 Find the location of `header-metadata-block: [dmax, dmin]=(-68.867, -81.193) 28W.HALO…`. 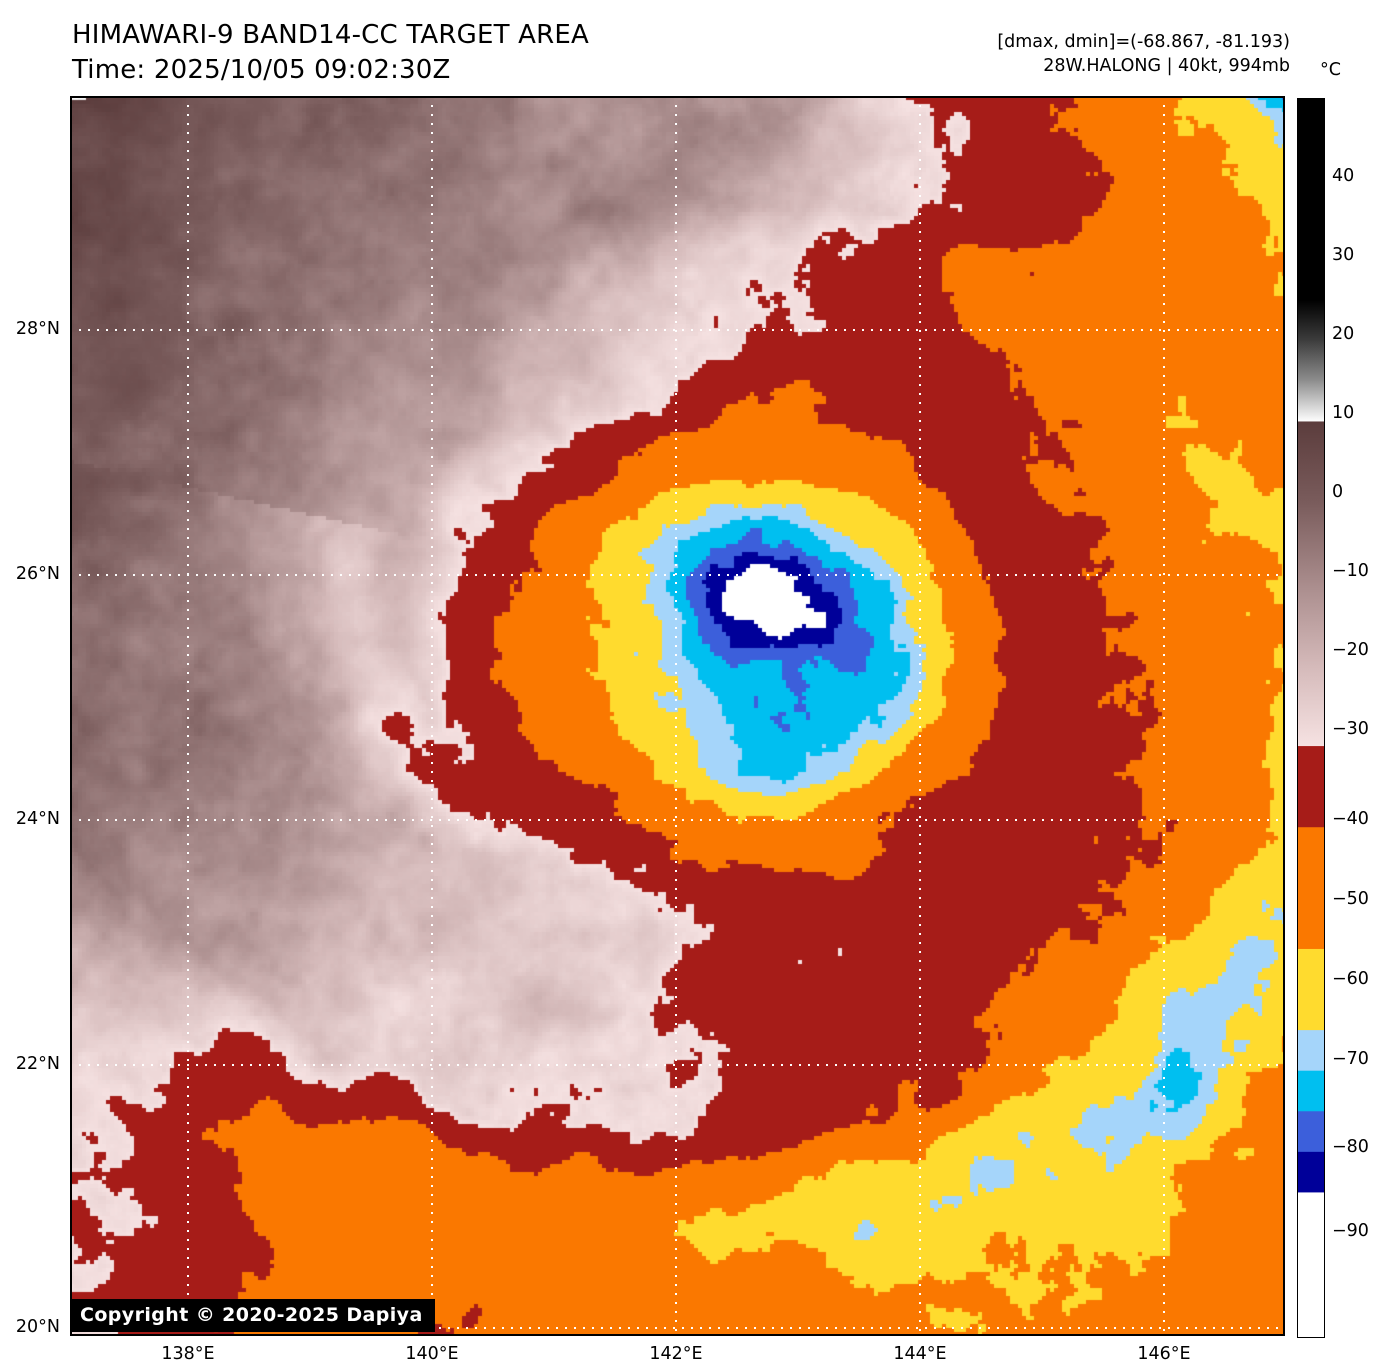

header-metadata-block: [dmax, dmin]=(-68.867, -81.193) 28W.HALO… is located at coordinates (1143, 54).